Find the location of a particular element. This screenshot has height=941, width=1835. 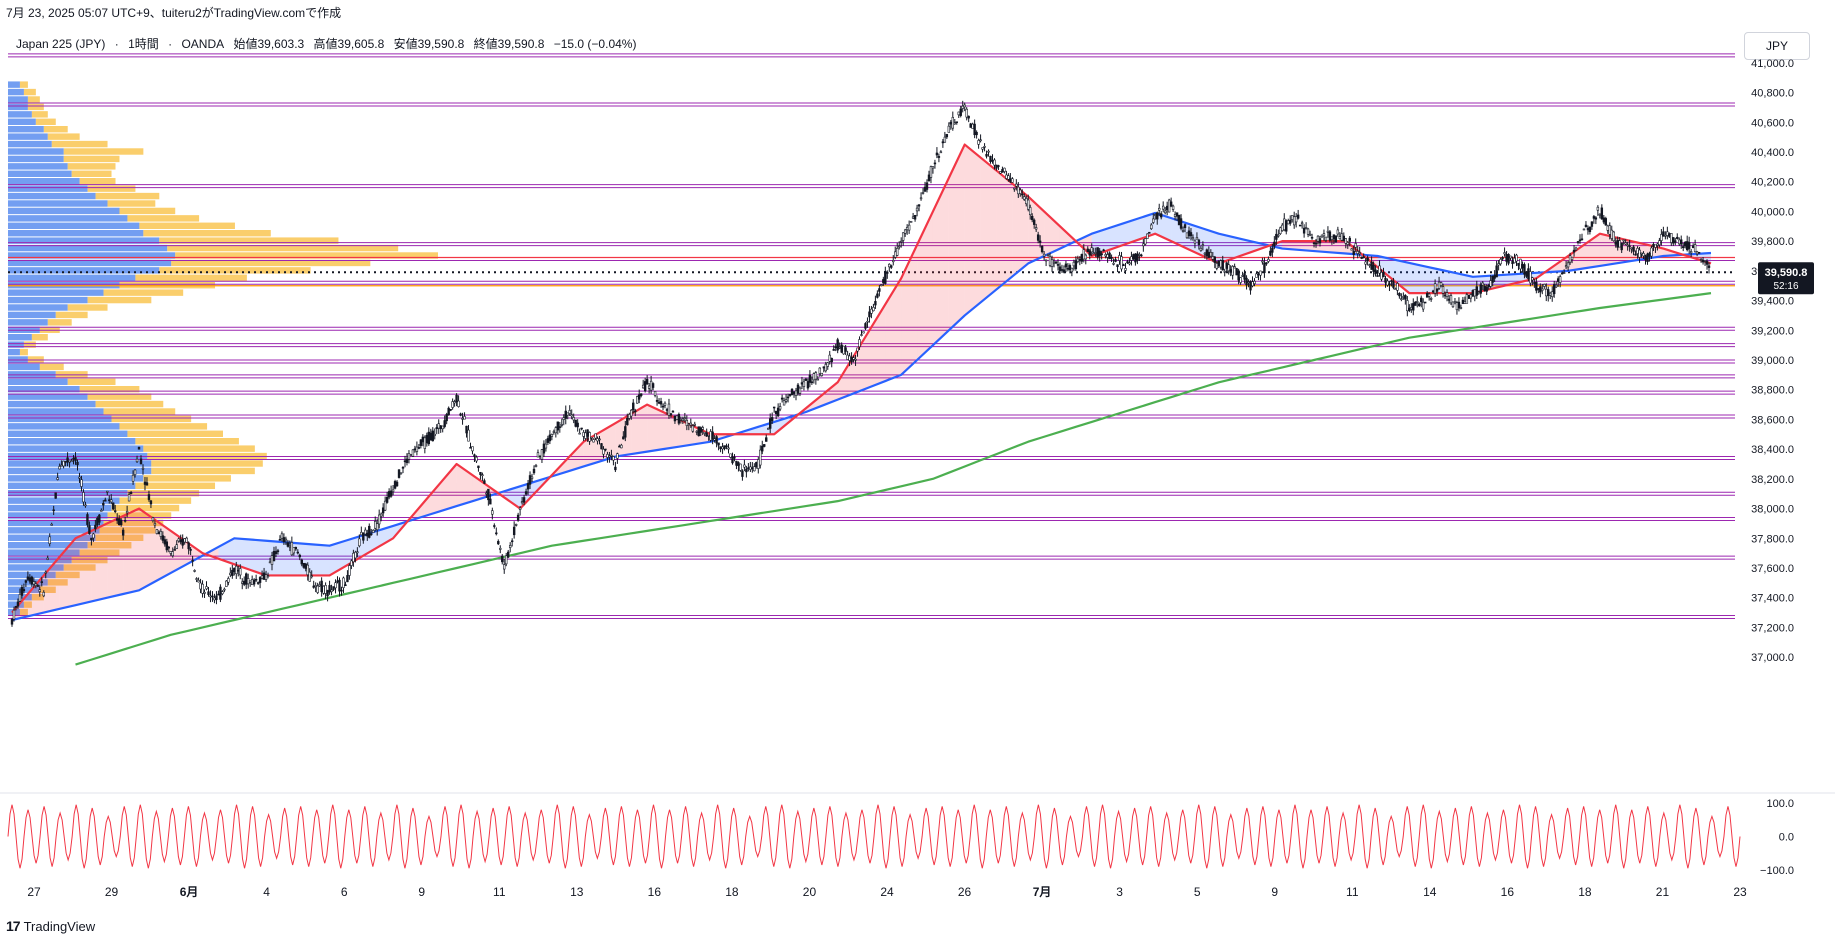

price-tick-label: 39,400.0 is located at coordinates (1772, 302).